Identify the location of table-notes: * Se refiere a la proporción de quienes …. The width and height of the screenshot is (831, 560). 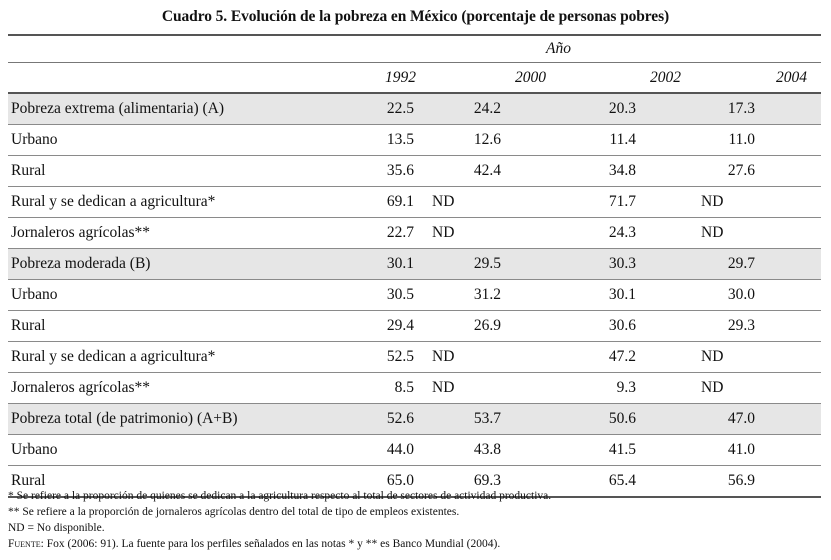
(415, 520).